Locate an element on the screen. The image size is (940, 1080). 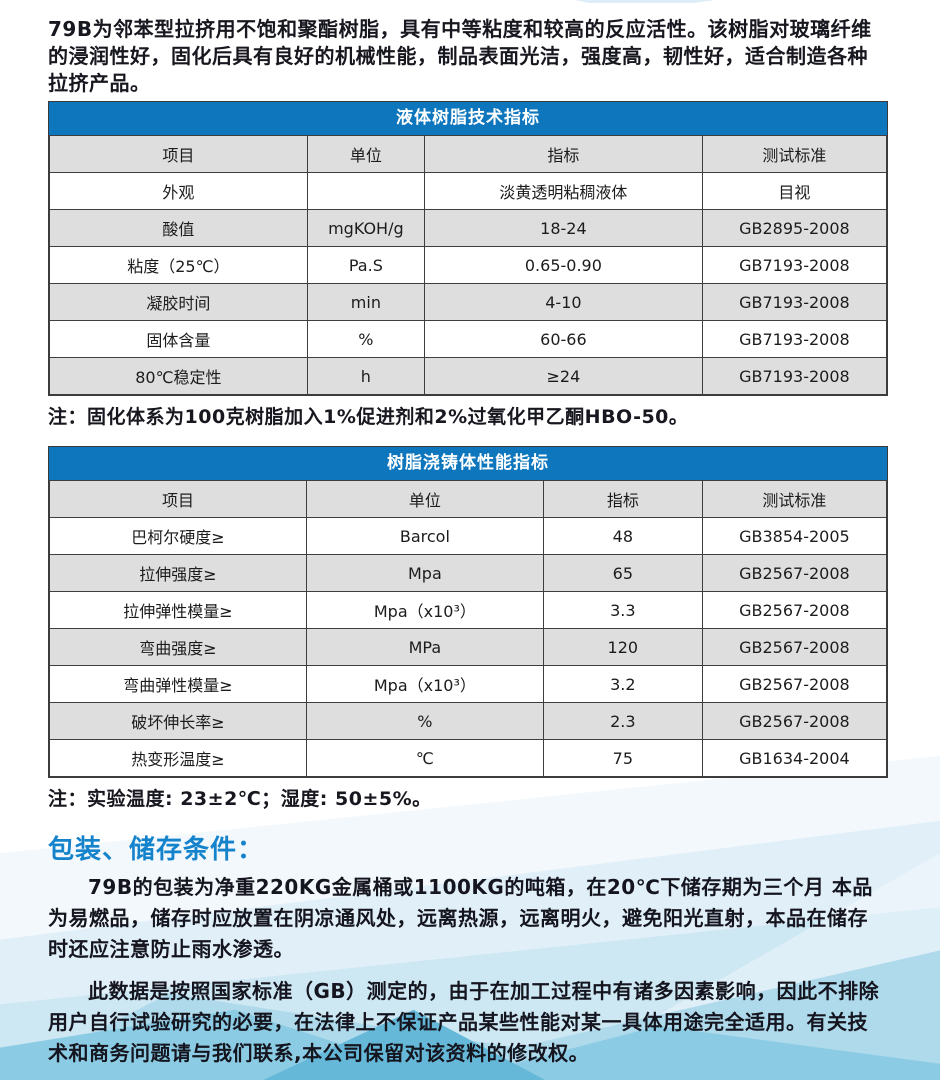
table-cell: Barcol is located at coordinates (424, 536).